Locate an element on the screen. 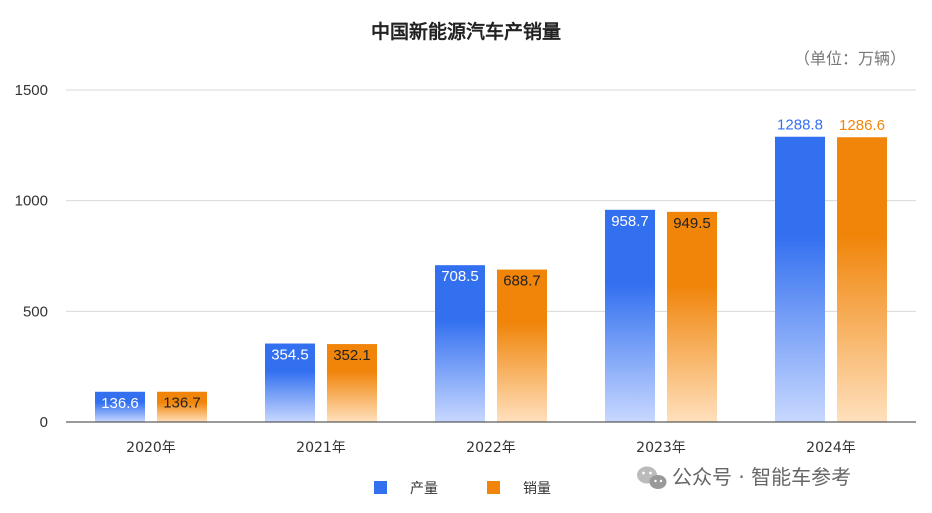 This screenshot has height=513, width=932. y-tick-label: 1000 is located at coordinates (31, 201).